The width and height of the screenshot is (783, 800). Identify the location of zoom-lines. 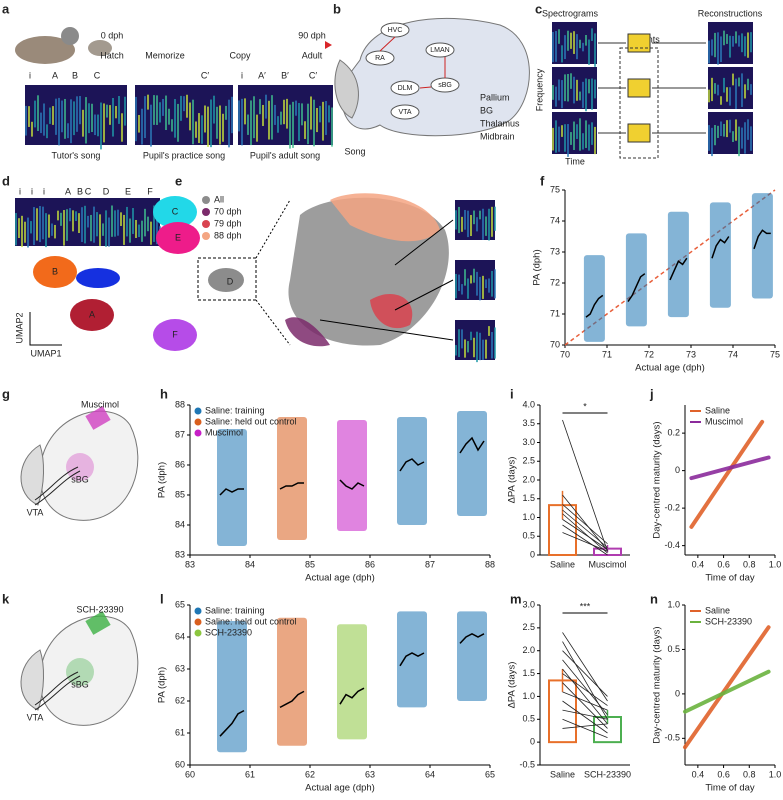
(273, 272).